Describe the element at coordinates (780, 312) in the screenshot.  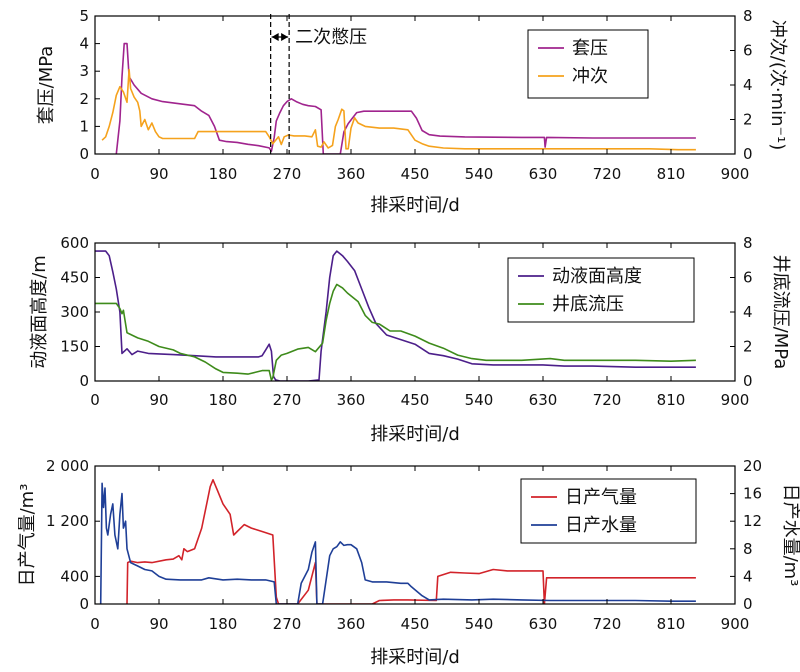
I see `y-right-axis-label: 井底流压/MPa` at that location.